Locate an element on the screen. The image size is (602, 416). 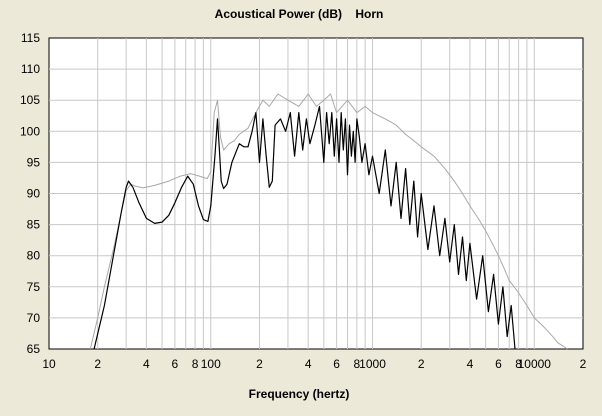
x-tick-label: 100 is located at coordinates (211, 364).